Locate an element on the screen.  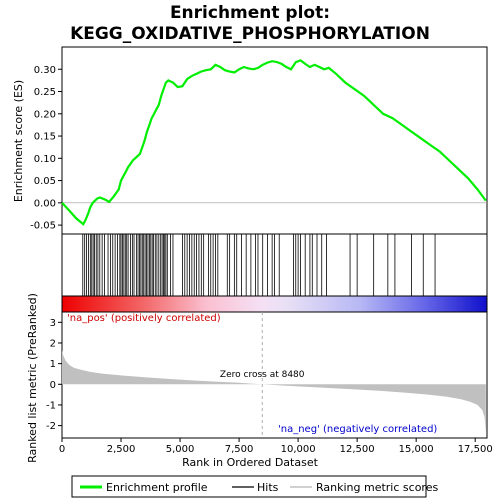
x-tick-label: 10,000 is located at coordinates (298, 449).